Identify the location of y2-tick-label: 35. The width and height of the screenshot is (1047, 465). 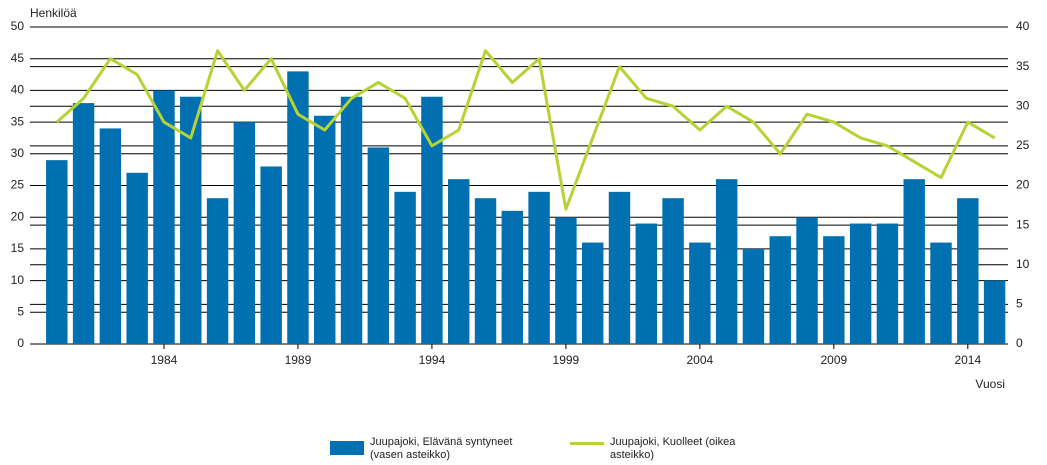
(1023, 66).